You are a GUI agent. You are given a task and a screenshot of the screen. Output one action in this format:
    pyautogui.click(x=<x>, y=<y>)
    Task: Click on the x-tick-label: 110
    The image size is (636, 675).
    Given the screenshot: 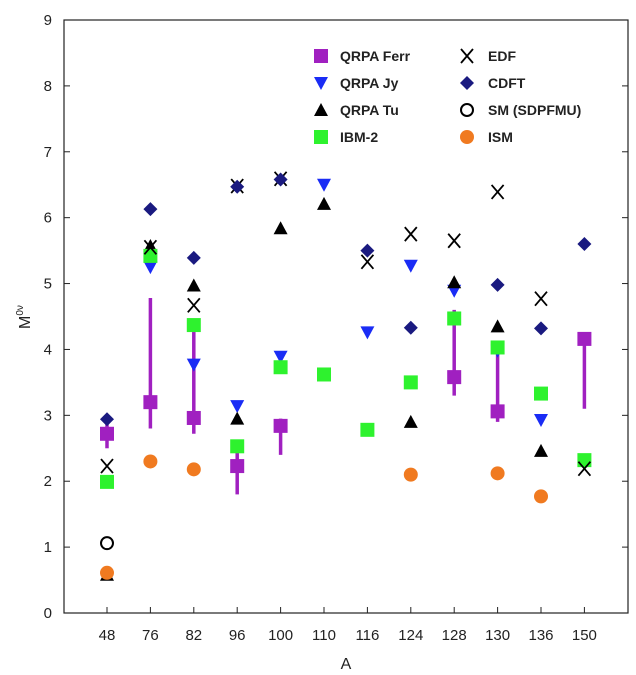 What is the action you would take?
    pyautogui.click(x=324, y=635)
    